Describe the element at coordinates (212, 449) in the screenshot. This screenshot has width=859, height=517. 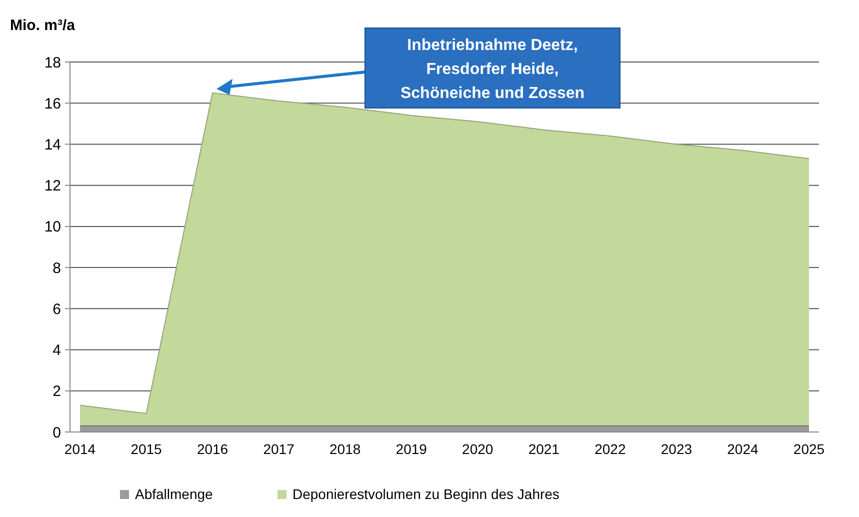
I see `x-tick-label: 2016` at that location.